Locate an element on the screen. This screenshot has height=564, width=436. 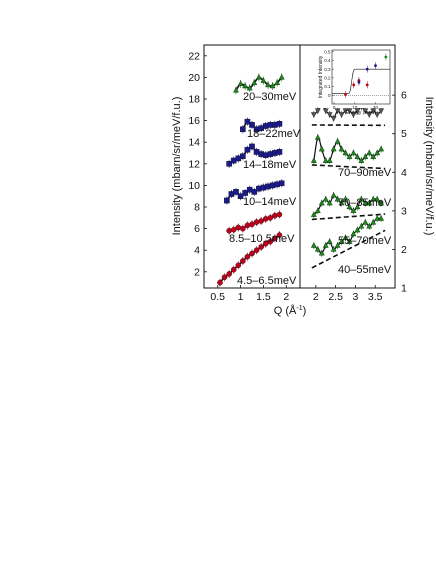
right-y-tick-label: 6 is located at coordinates (404, 96).